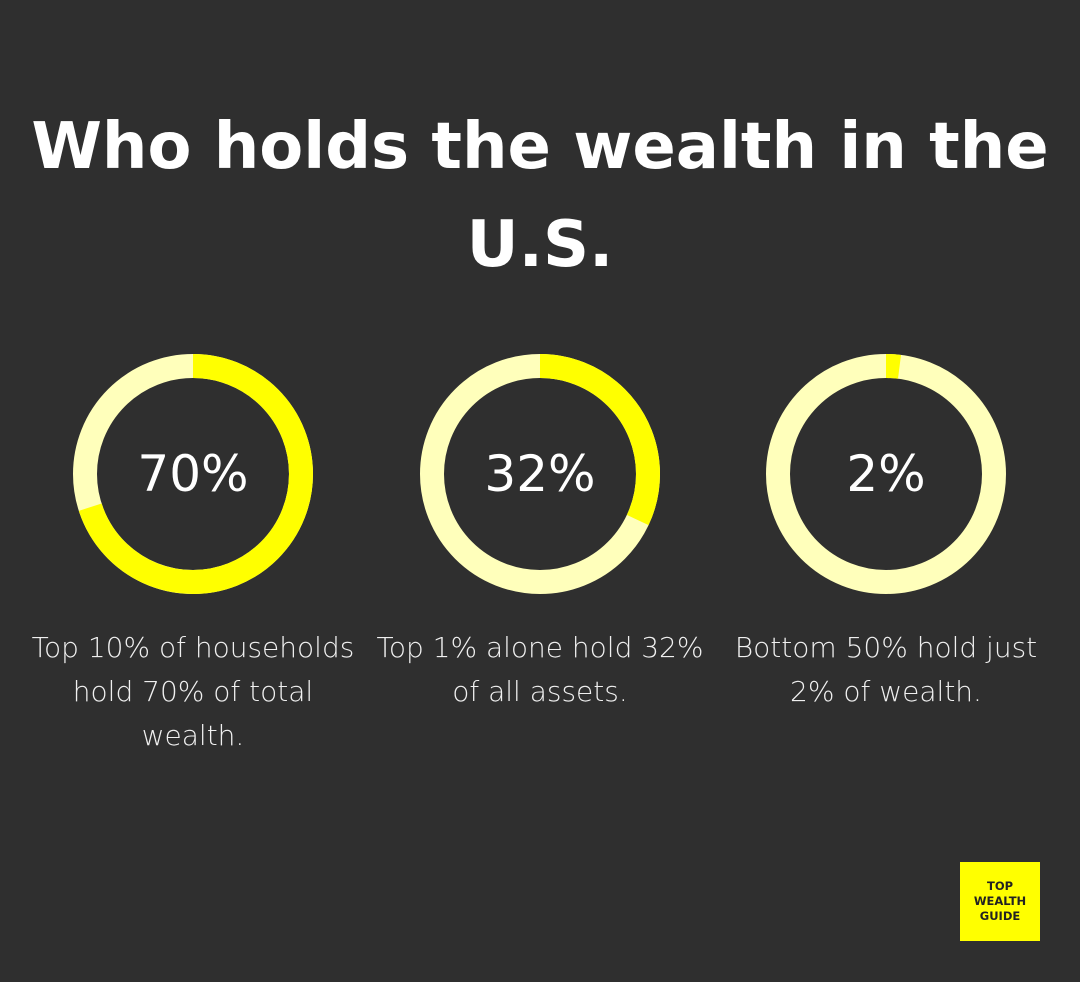 This screenshot has height=982, width=1080. Describe the element at coordinates (540, 669) in the screenshot. I see `donut-caption: Top 1% alone hold 32% of all assets.` at that location.